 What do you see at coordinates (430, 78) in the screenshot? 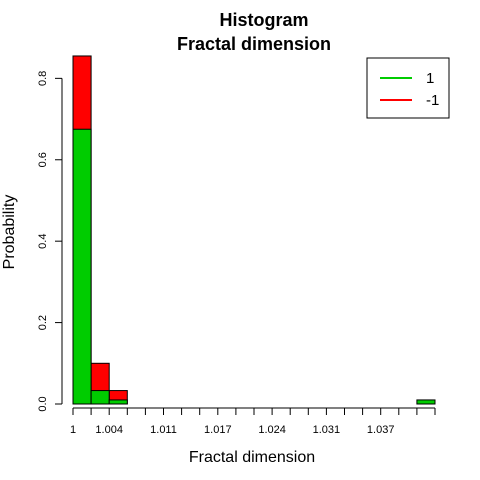
I see `legend-label-1: 1` at bounding box center [430, 78].